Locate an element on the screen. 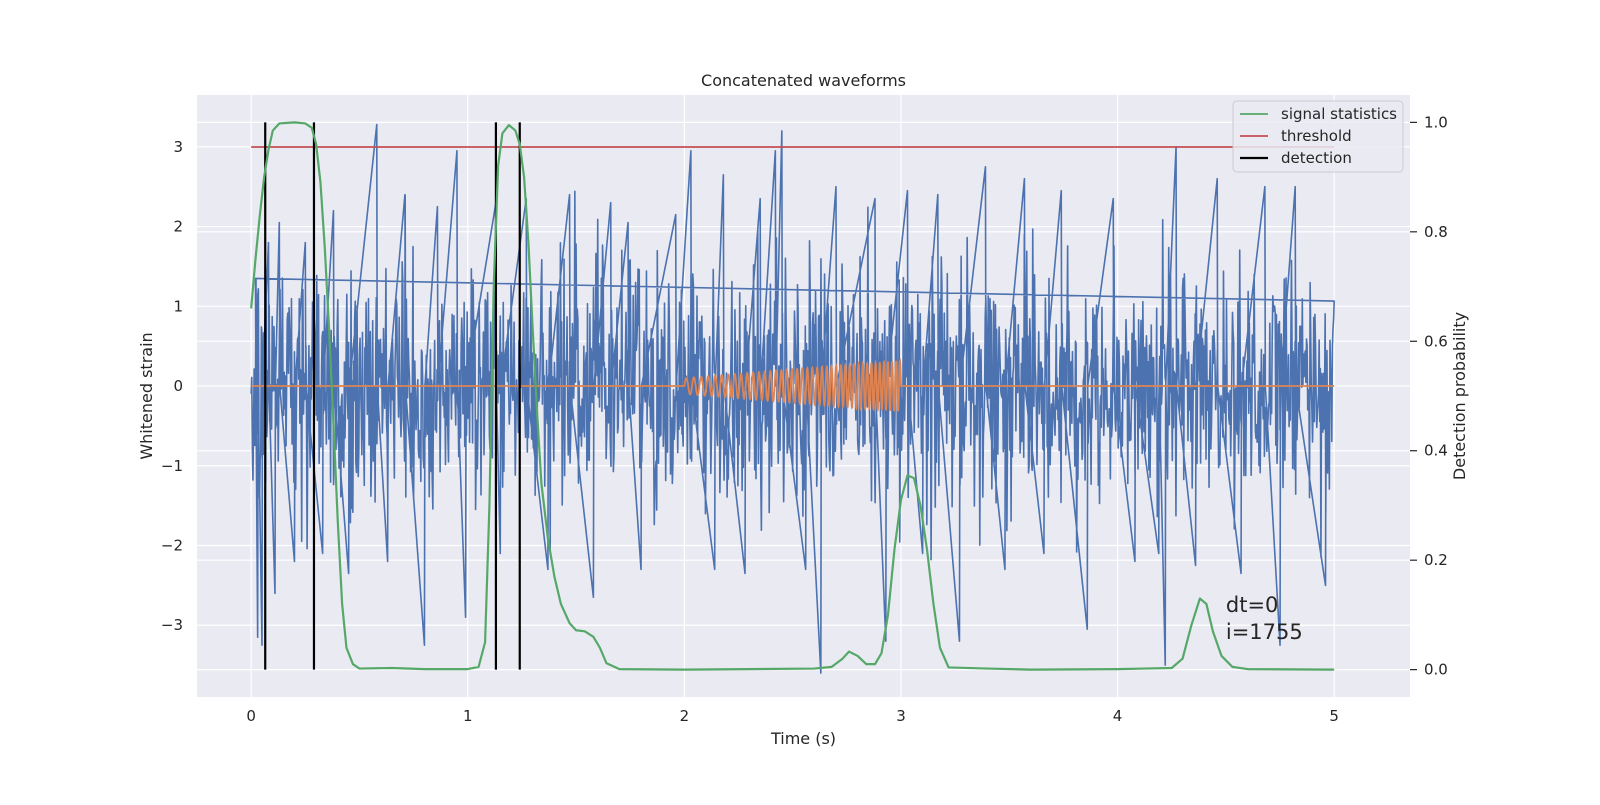  y2-tick-label-1: 0.2 is located at coordinates (1436, 560).